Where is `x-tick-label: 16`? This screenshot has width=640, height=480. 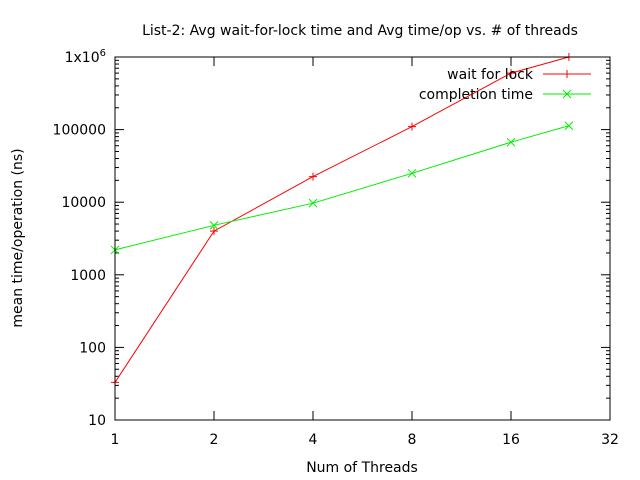
x-tick-label: 16 is located at coordinates (511, 440).